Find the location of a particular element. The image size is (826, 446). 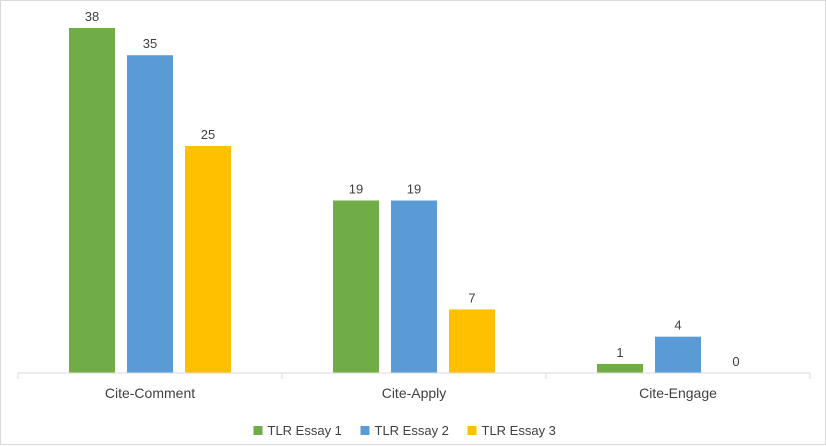

x-axis: Cite-Comment Cite-Apply Cite-Engage is located at coordinates (414, 386).